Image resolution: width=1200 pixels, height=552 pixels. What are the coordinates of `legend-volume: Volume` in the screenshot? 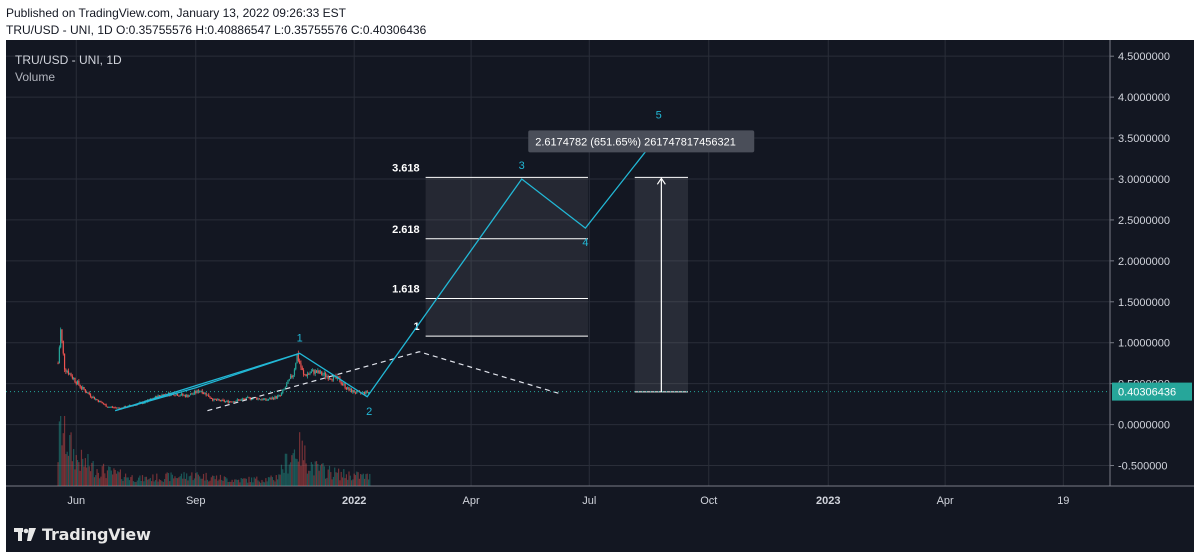 It's located at (35, 77).